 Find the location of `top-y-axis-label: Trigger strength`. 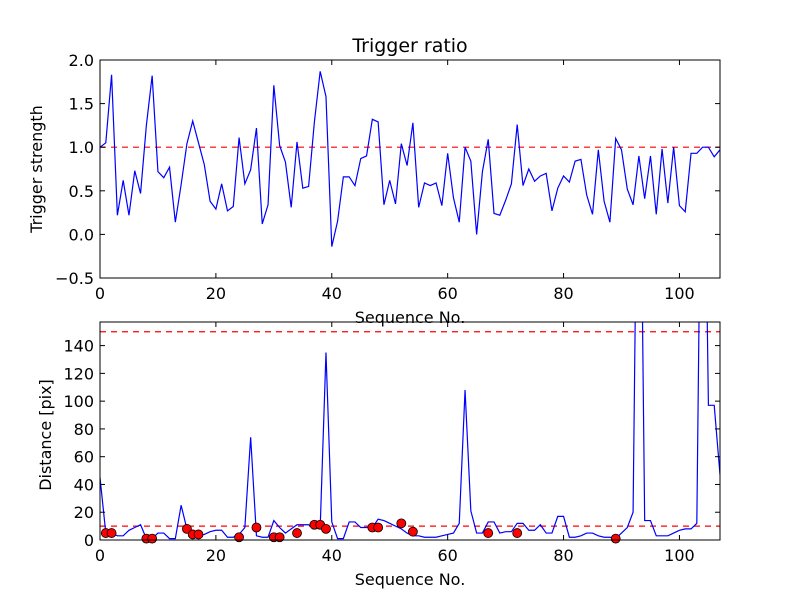

top-y-axis-label: Trigger strength is located at coordinates (36, 169).